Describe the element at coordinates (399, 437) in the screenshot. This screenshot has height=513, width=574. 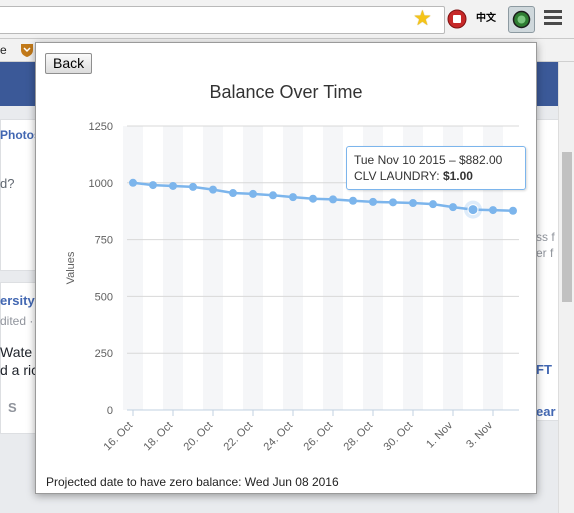
I see `x-tick-label: 30. Oct` at that location.